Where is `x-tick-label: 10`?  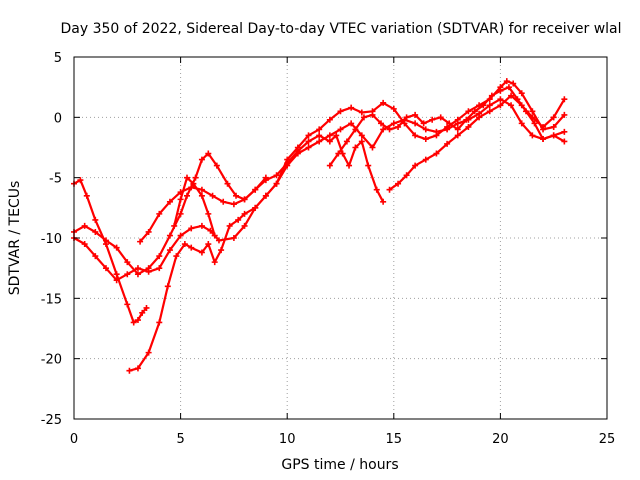
x-tick-label: 10 is located at coordinates (287, 439).